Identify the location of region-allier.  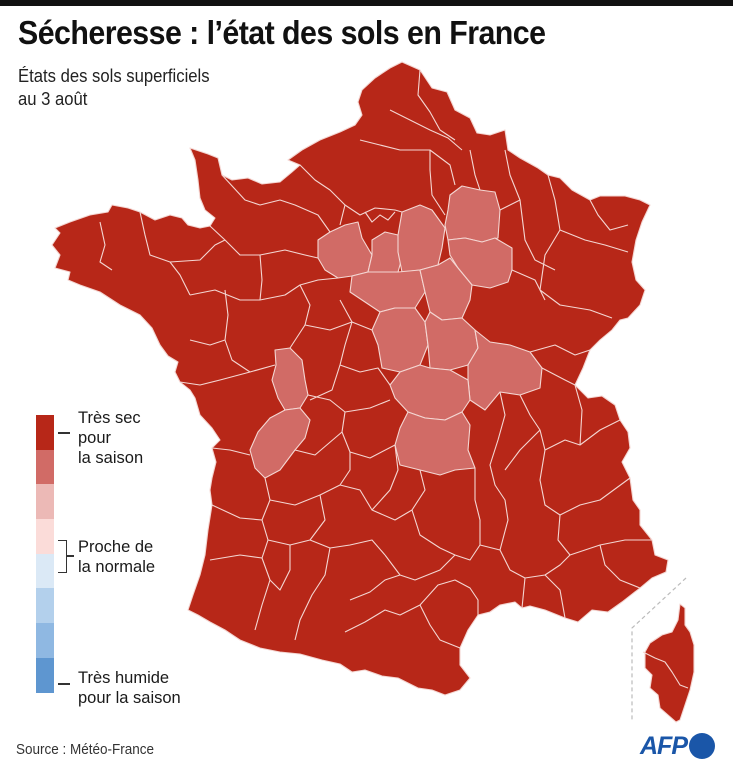
(435, 443).